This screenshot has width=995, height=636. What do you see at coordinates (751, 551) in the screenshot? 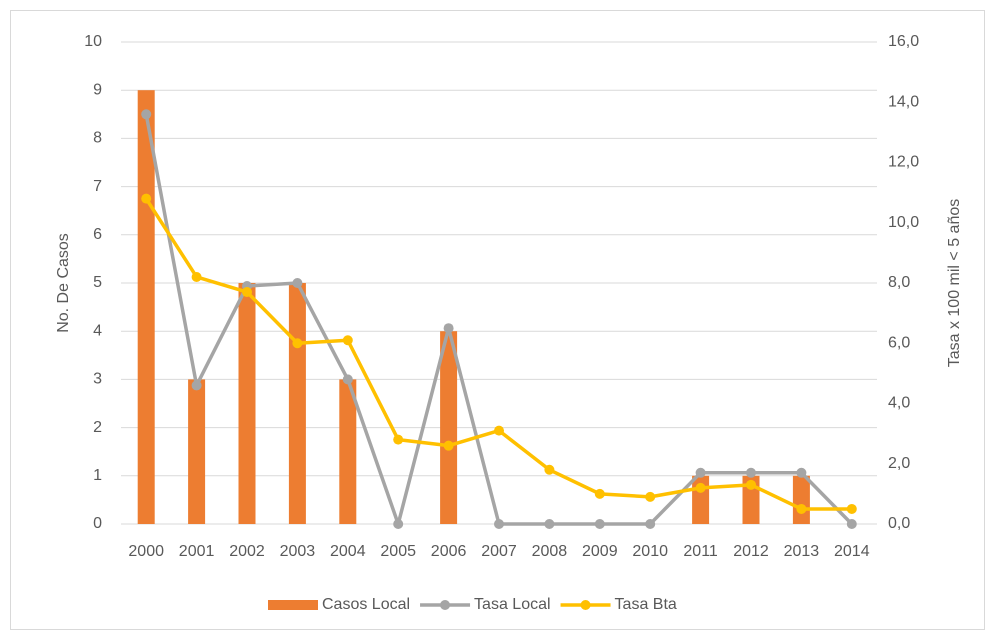
I see `x-tick-label: 2012` at bounding box center [751, 551].